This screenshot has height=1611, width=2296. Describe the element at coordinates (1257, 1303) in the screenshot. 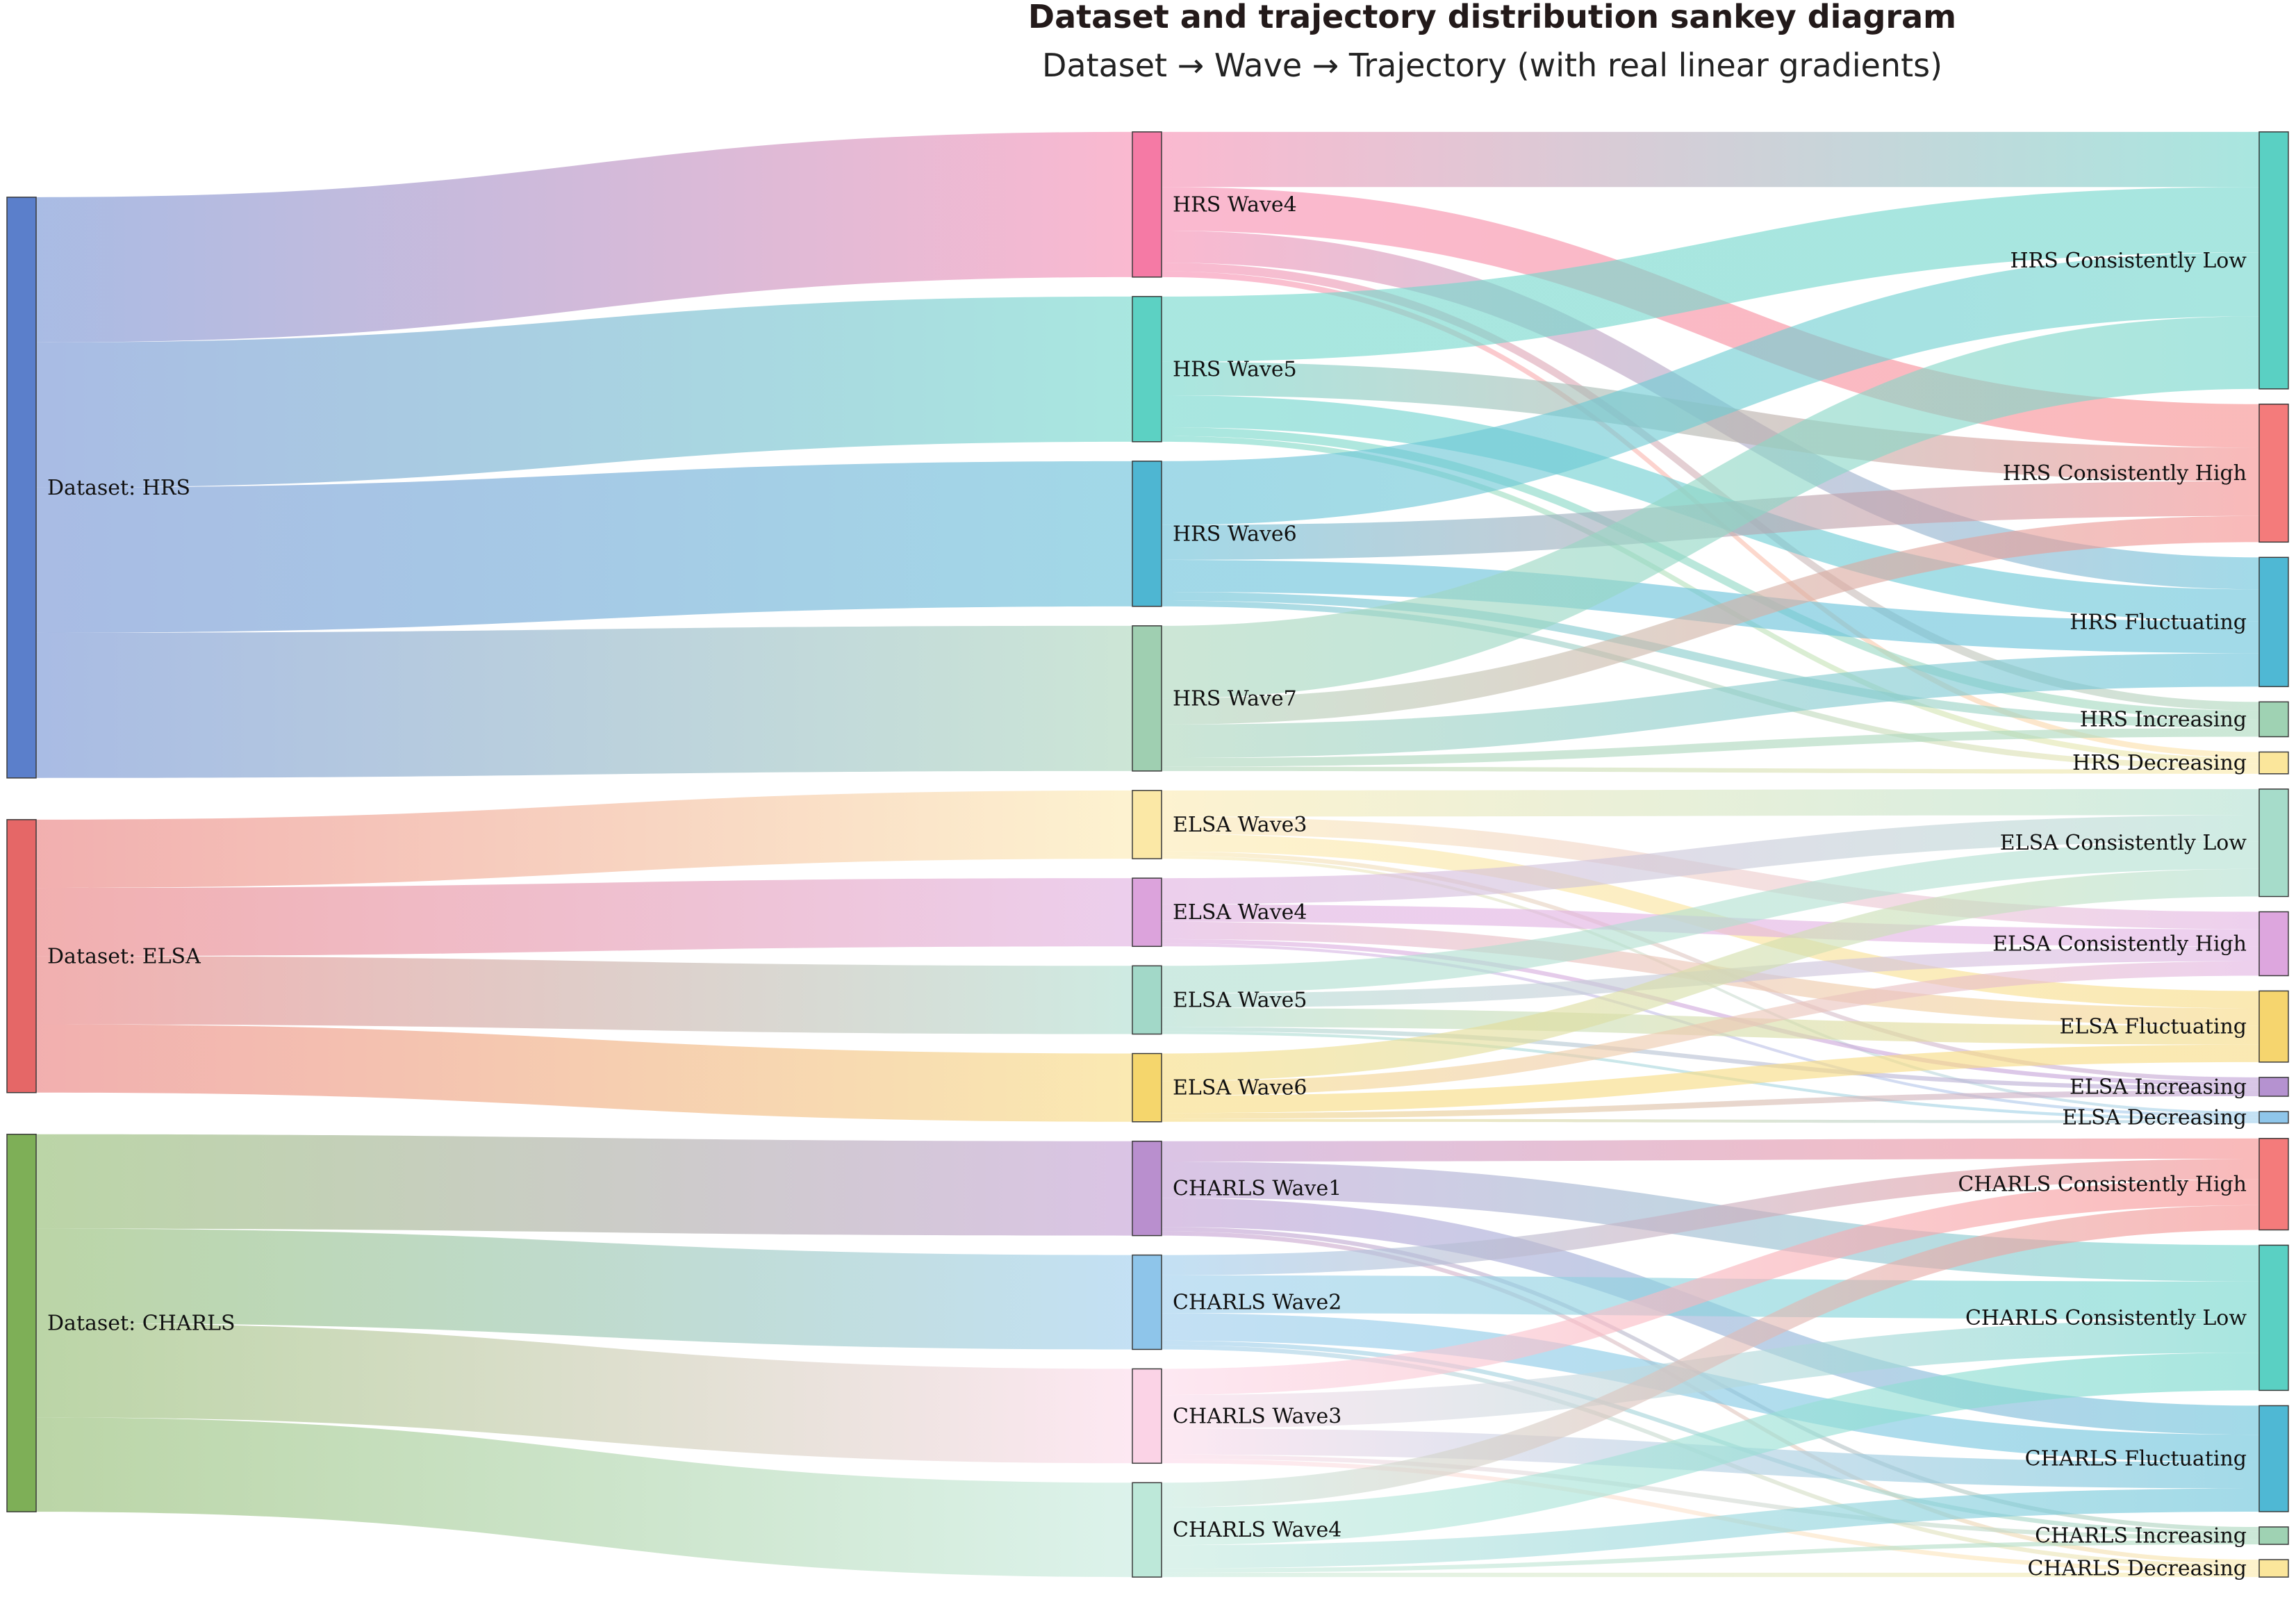

I see `node-label-charls_w2: CHARLS Wave2` at that location.